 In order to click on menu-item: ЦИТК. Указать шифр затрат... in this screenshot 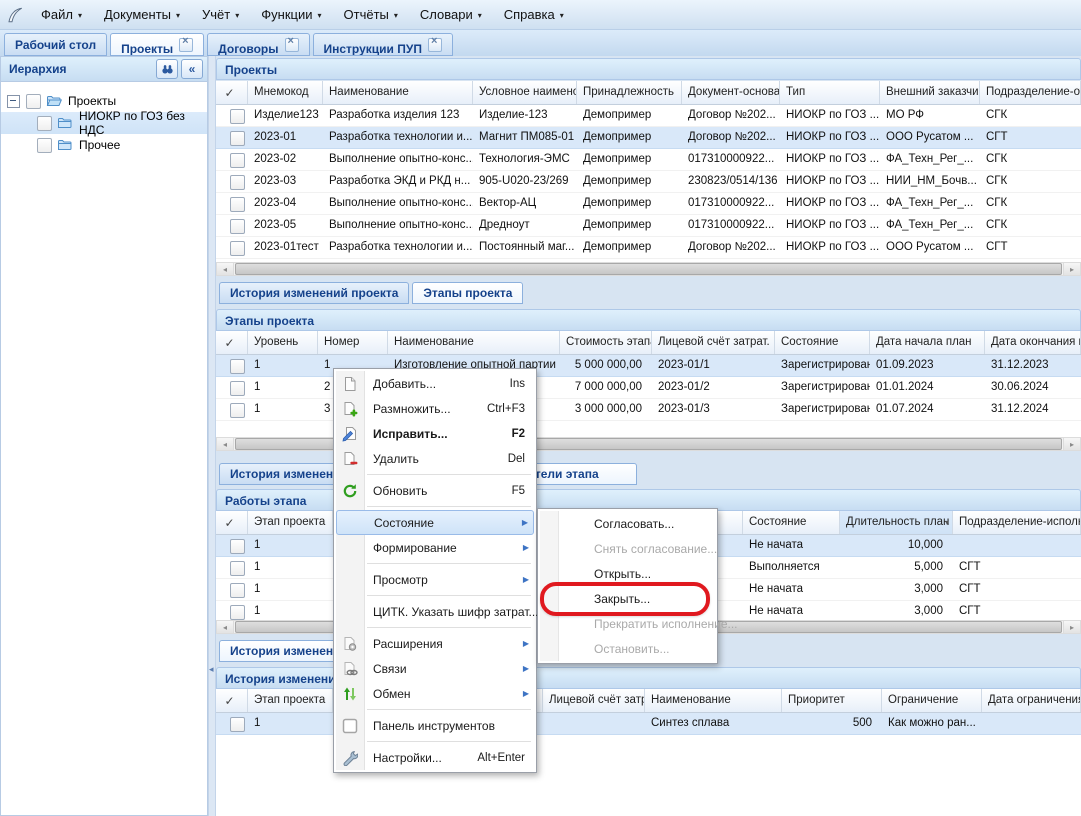, I will do `click(437, 611)`.